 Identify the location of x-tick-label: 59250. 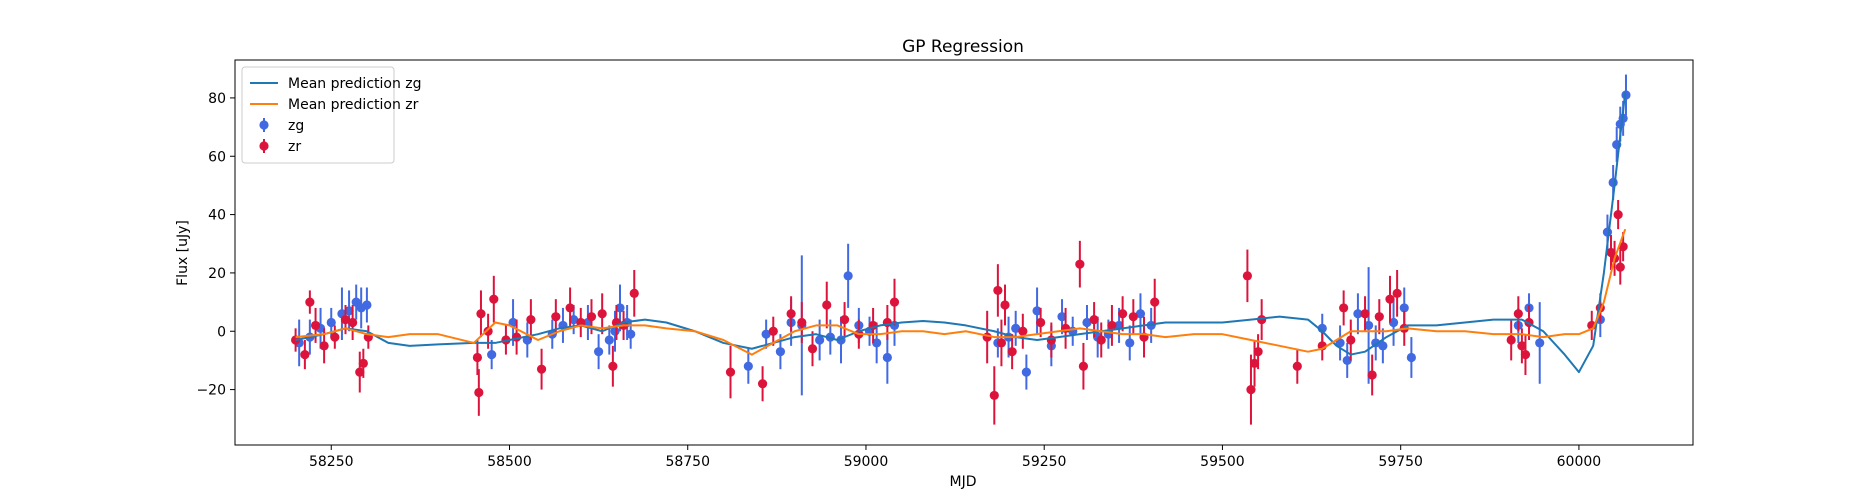
(1044, 462).